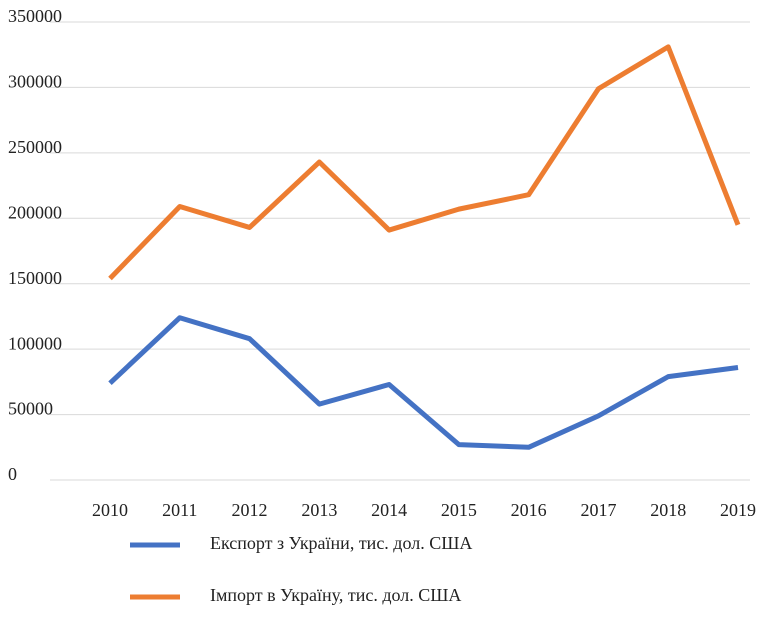  What do you see at coordinates (35, 343) in the screenshot?
I see `y-tick-label: 100000` at bounding box center [35, 343].